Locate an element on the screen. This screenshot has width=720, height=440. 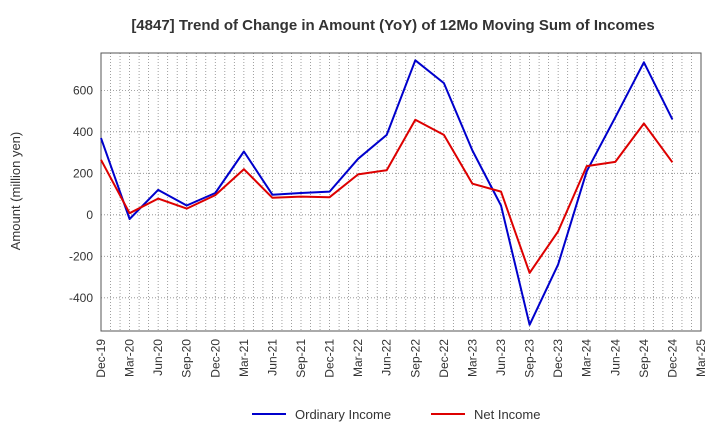
y-tick-label: 400 is located at coordinates (83, 132).